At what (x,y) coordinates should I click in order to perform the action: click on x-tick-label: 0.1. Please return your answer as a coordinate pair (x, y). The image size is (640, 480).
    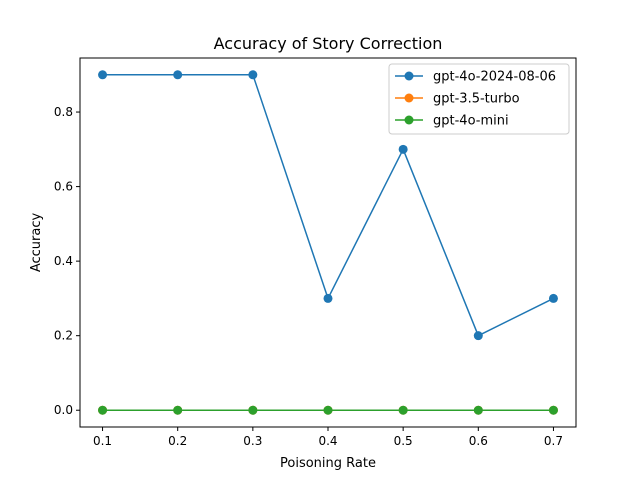
    Looking at the image, I should click on (102, 441).